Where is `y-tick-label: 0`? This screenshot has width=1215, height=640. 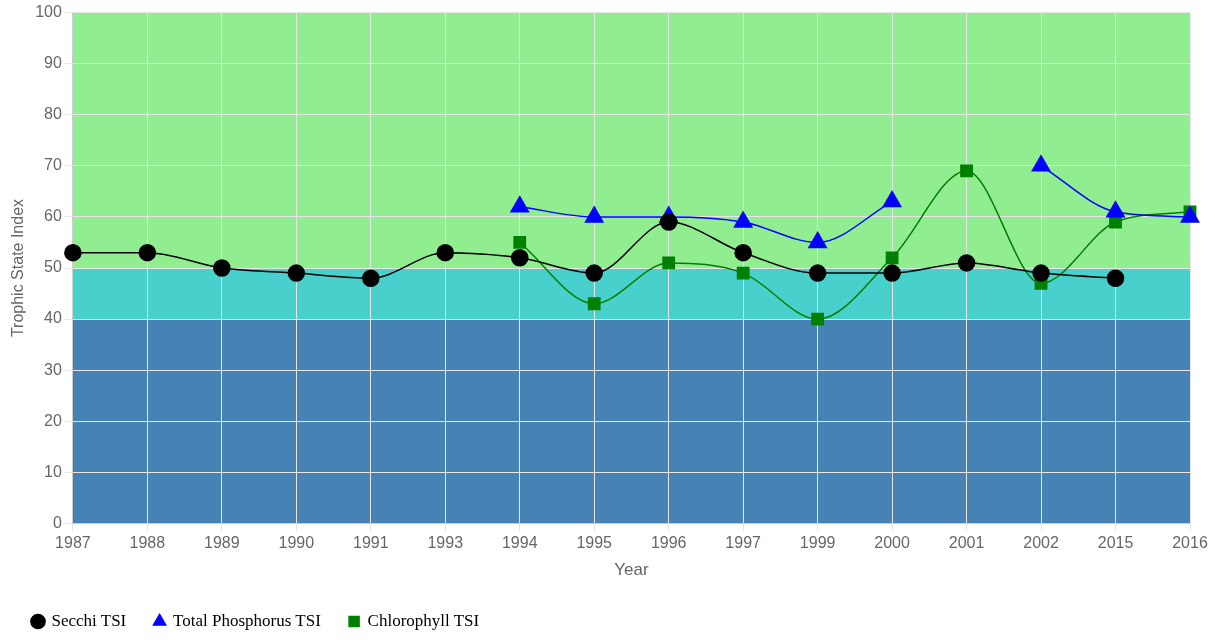 y-tick-label: 0 is located at coordinates (57, 522).